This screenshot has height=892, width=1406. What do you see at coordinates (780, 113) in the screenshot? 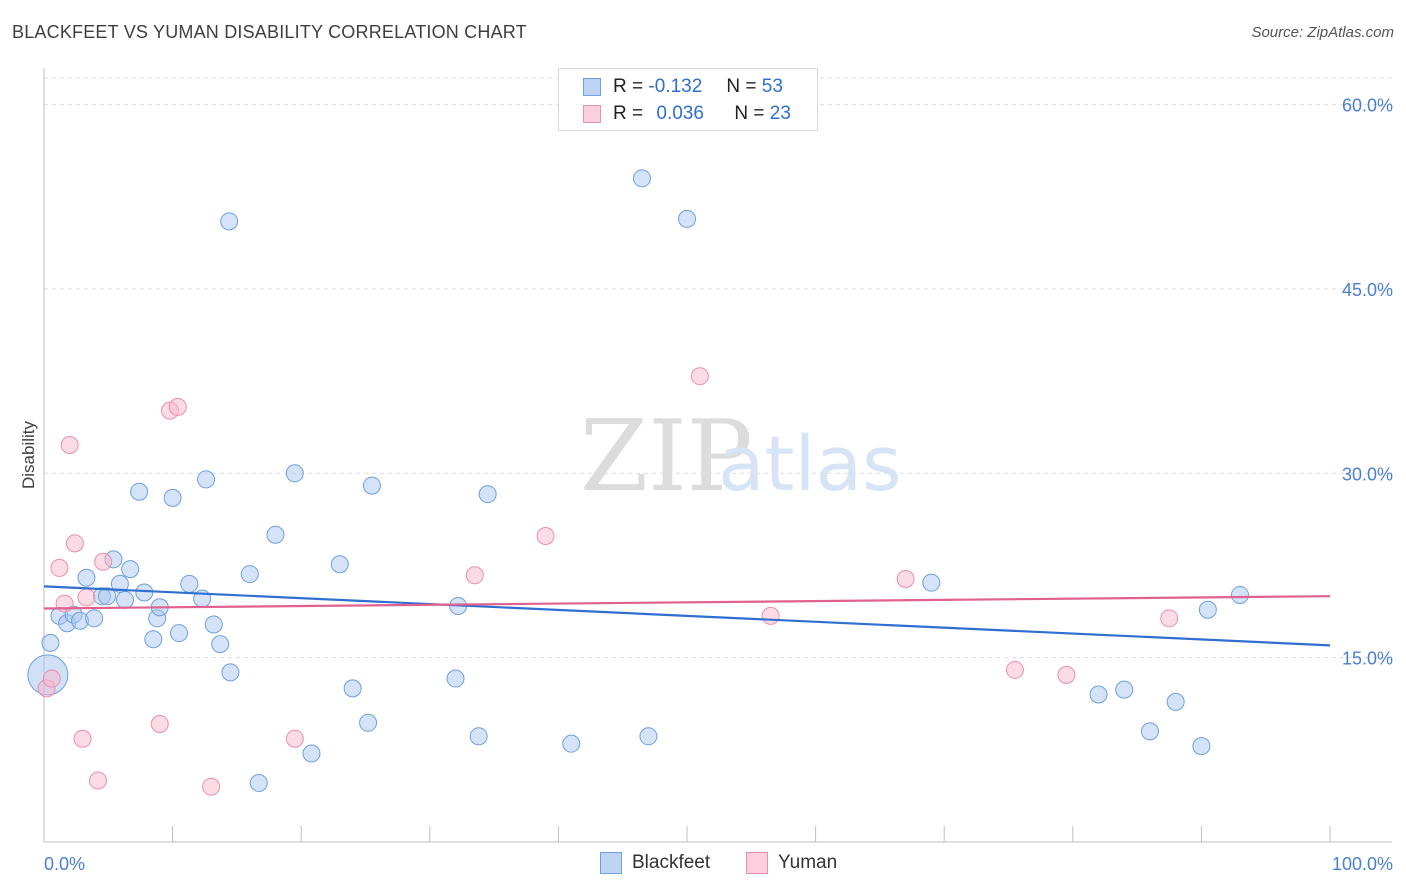
I see `n-value-yuman: 23` at bounding box center [780, 113].